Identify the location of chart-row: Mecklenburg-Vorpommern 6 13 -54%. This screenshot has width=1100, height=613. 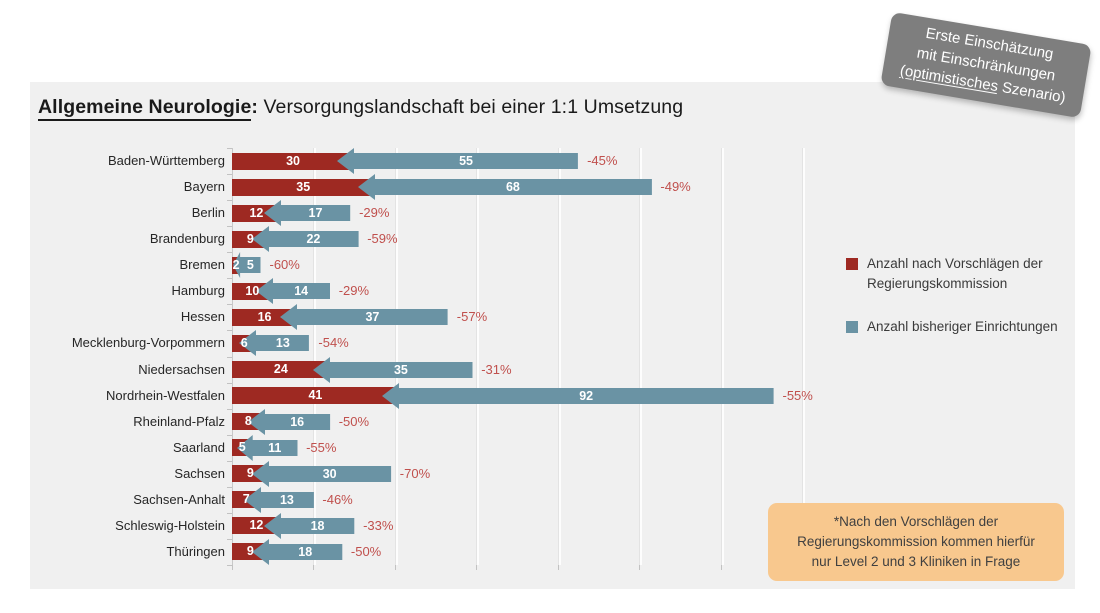
(552, 343).